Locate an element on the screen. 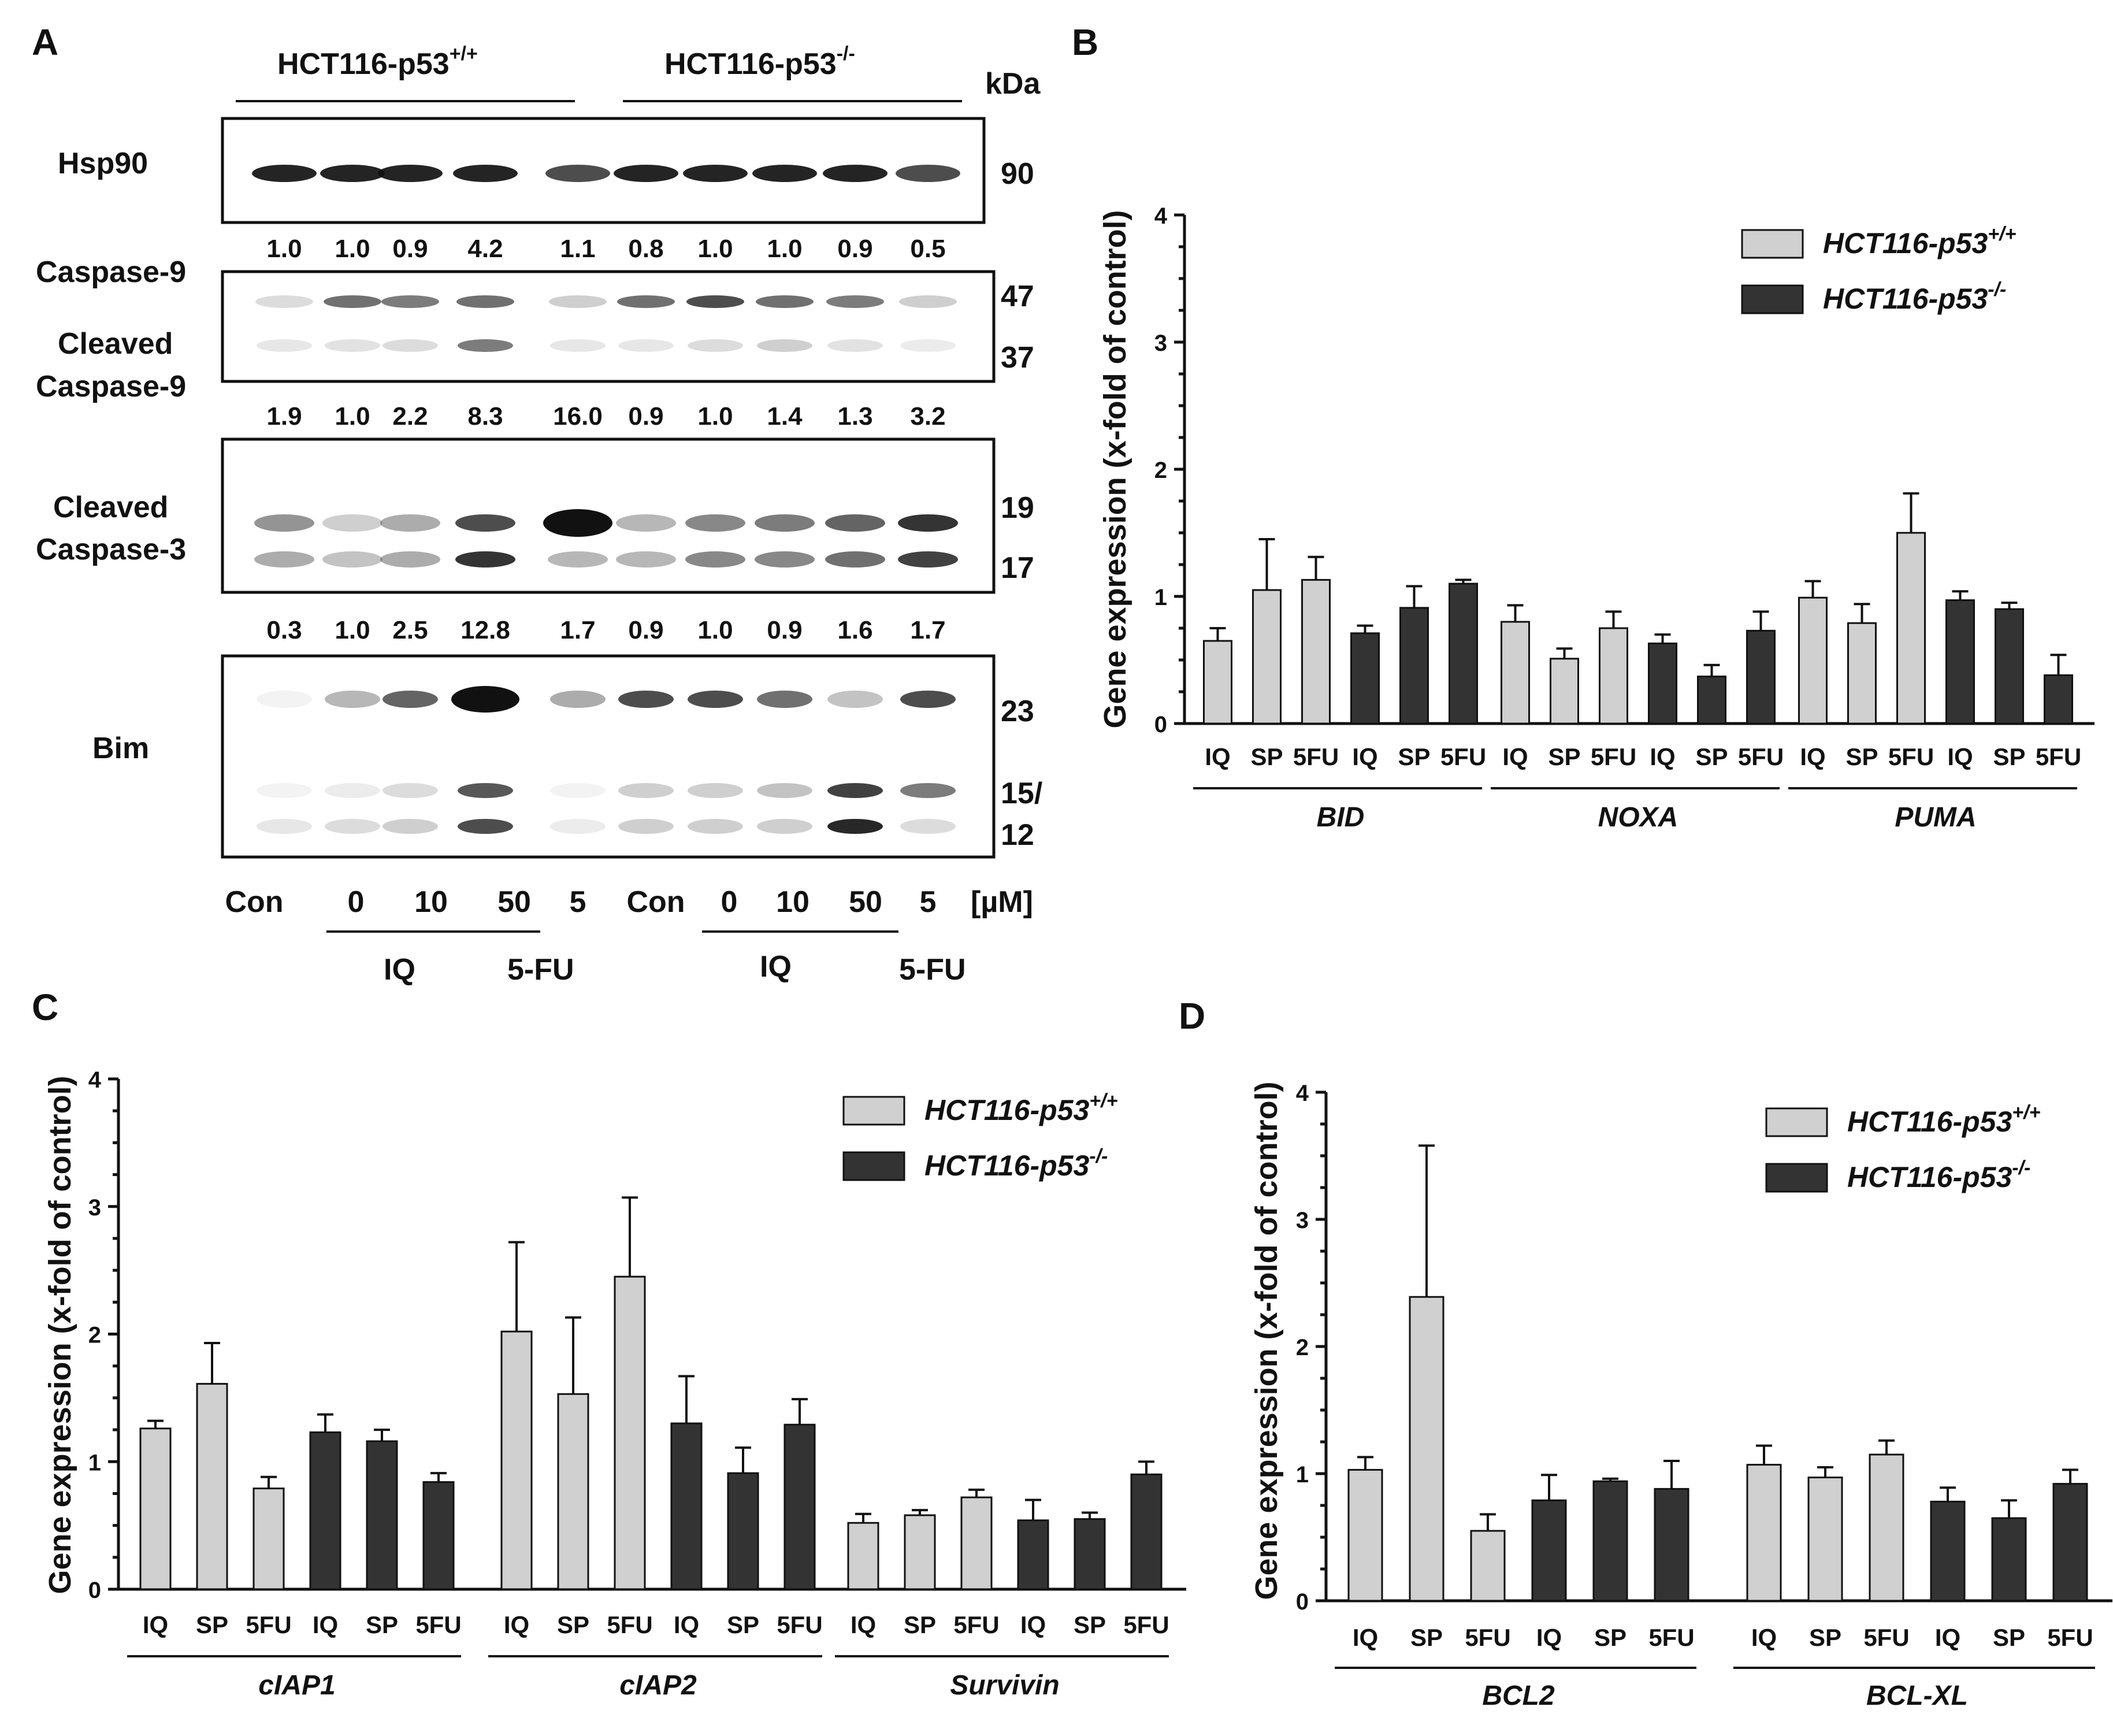 The image size is (2113, 1736). panel-b-letter: B is located at coordinates (1085, 42).